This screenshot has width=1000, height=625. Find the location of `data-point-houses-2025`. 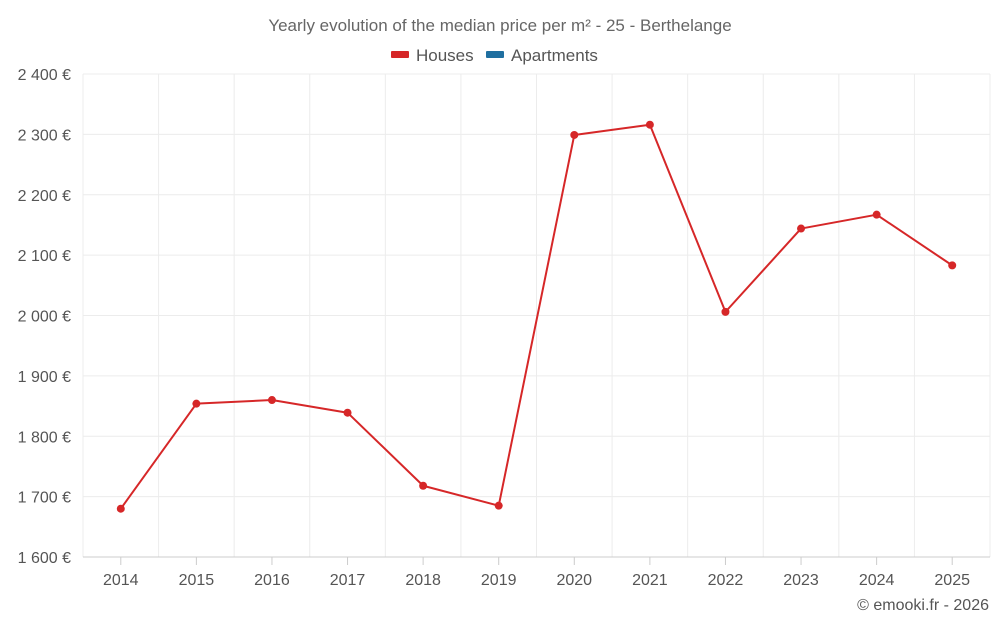

data-point-houses-2025 is located at coordinates (952, 265).